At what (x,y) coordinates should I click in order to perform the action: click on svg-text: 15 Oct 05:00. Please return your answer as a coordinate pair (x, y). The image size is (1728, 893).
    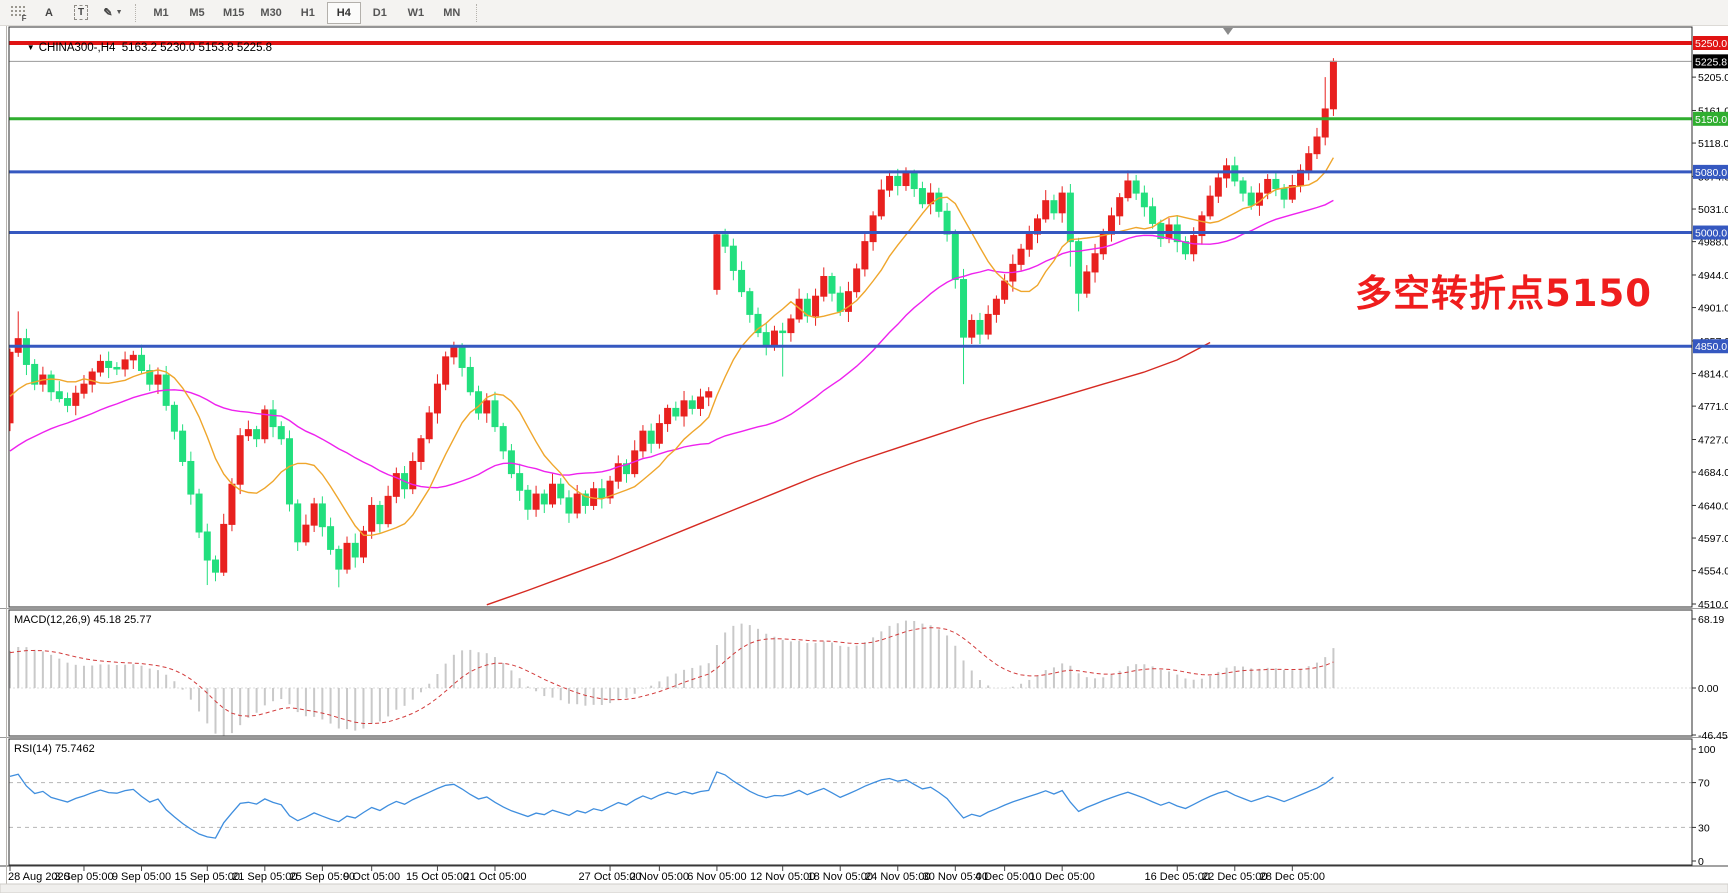
    Looking at the image, I should click on (437, 877).